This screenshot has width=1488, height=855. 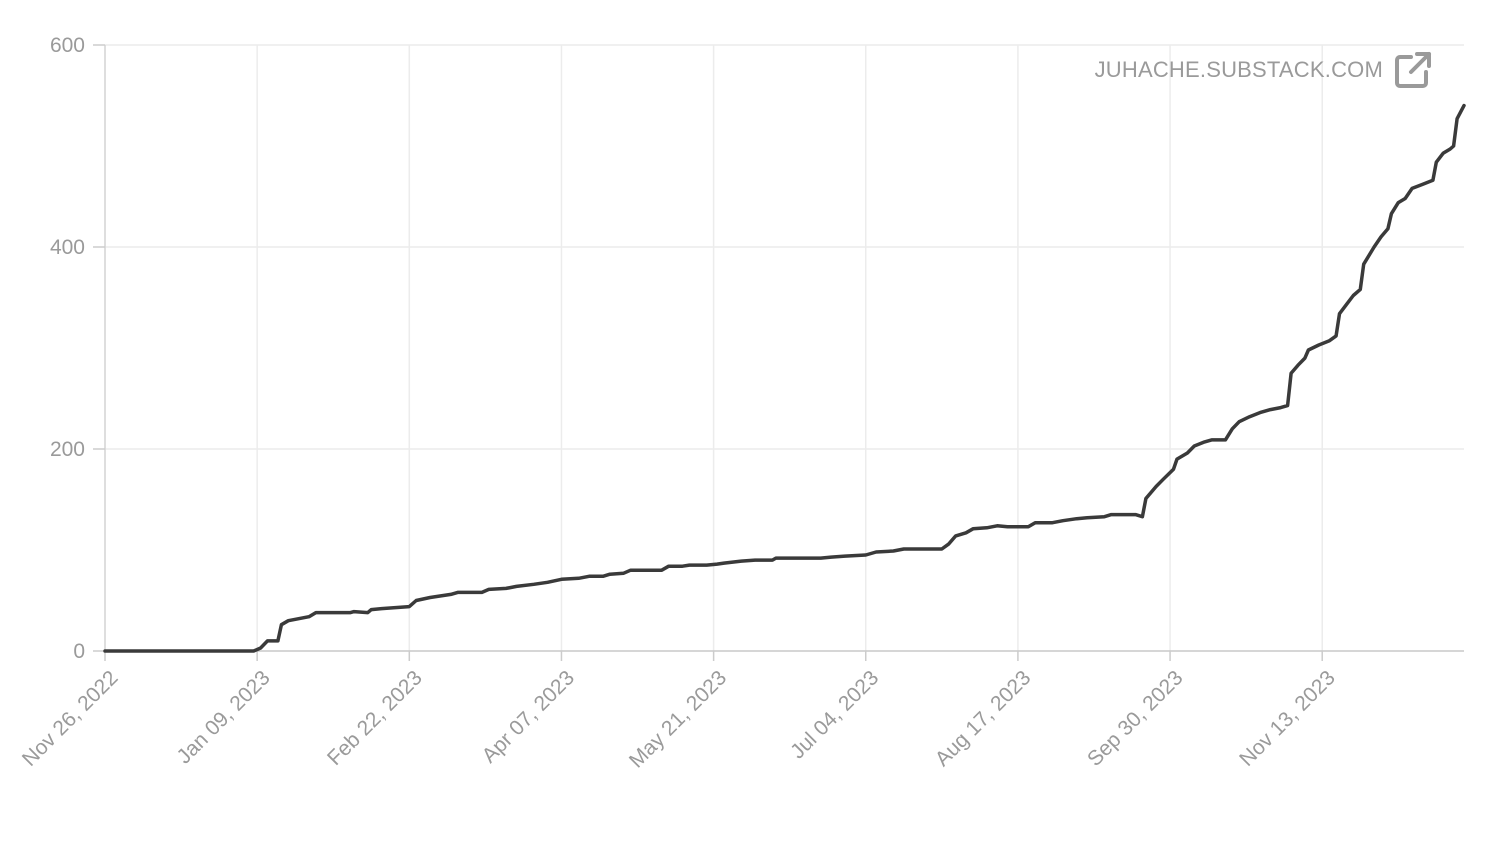 What do you see at coordinates (67, 449) in the screenshot?
I see `y-tick-label: 200` at bounding box center [67, 449].